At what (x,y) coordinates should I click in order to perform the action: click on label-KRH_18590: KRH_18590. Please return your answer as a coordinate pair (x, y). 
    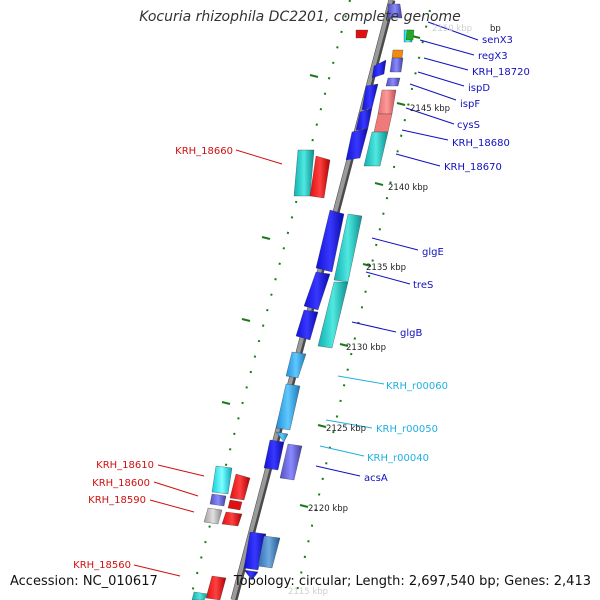
    Looking at the image, I should click on (117, 500).